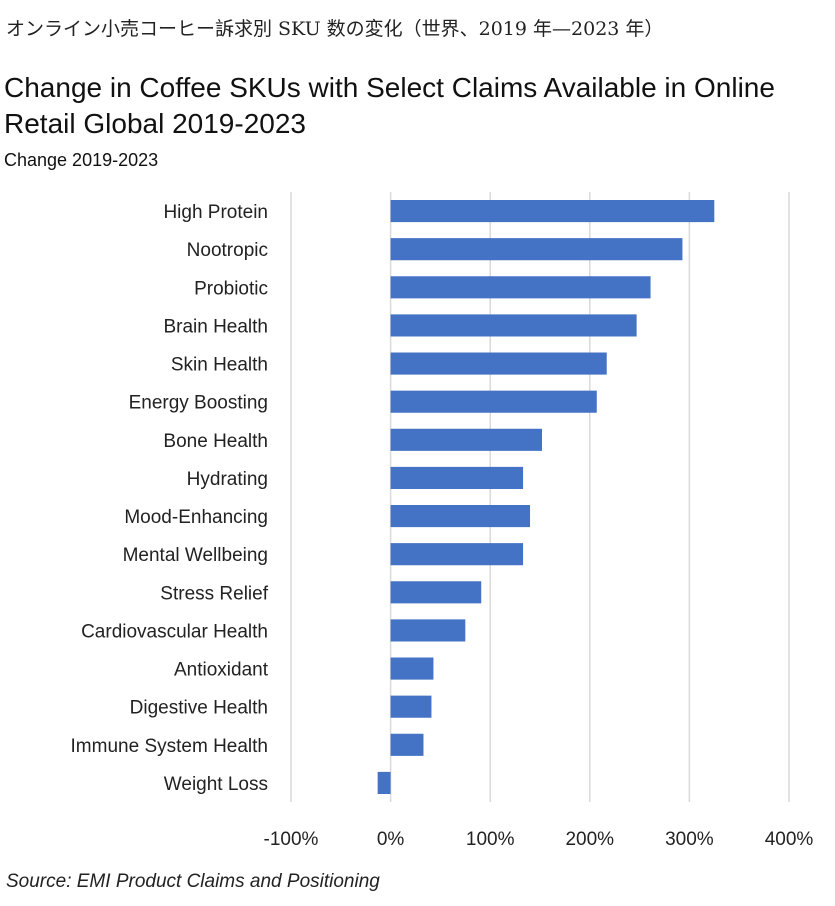 This screenshot has width=835, height=906. I want to click on category-label: Mental Wellbeing, so click(195, 555).